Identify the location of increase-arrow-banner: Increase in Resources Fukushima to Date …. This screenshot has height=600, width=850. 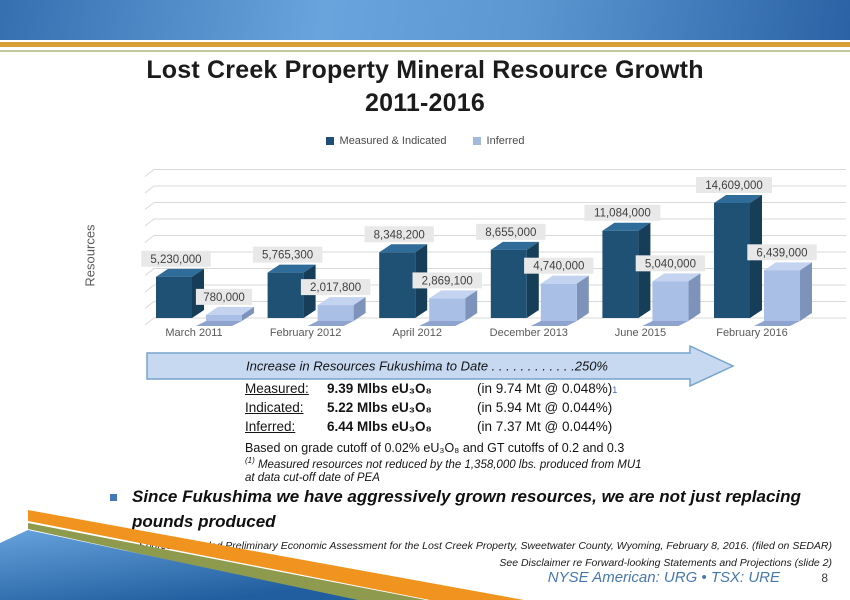
(440, 366).